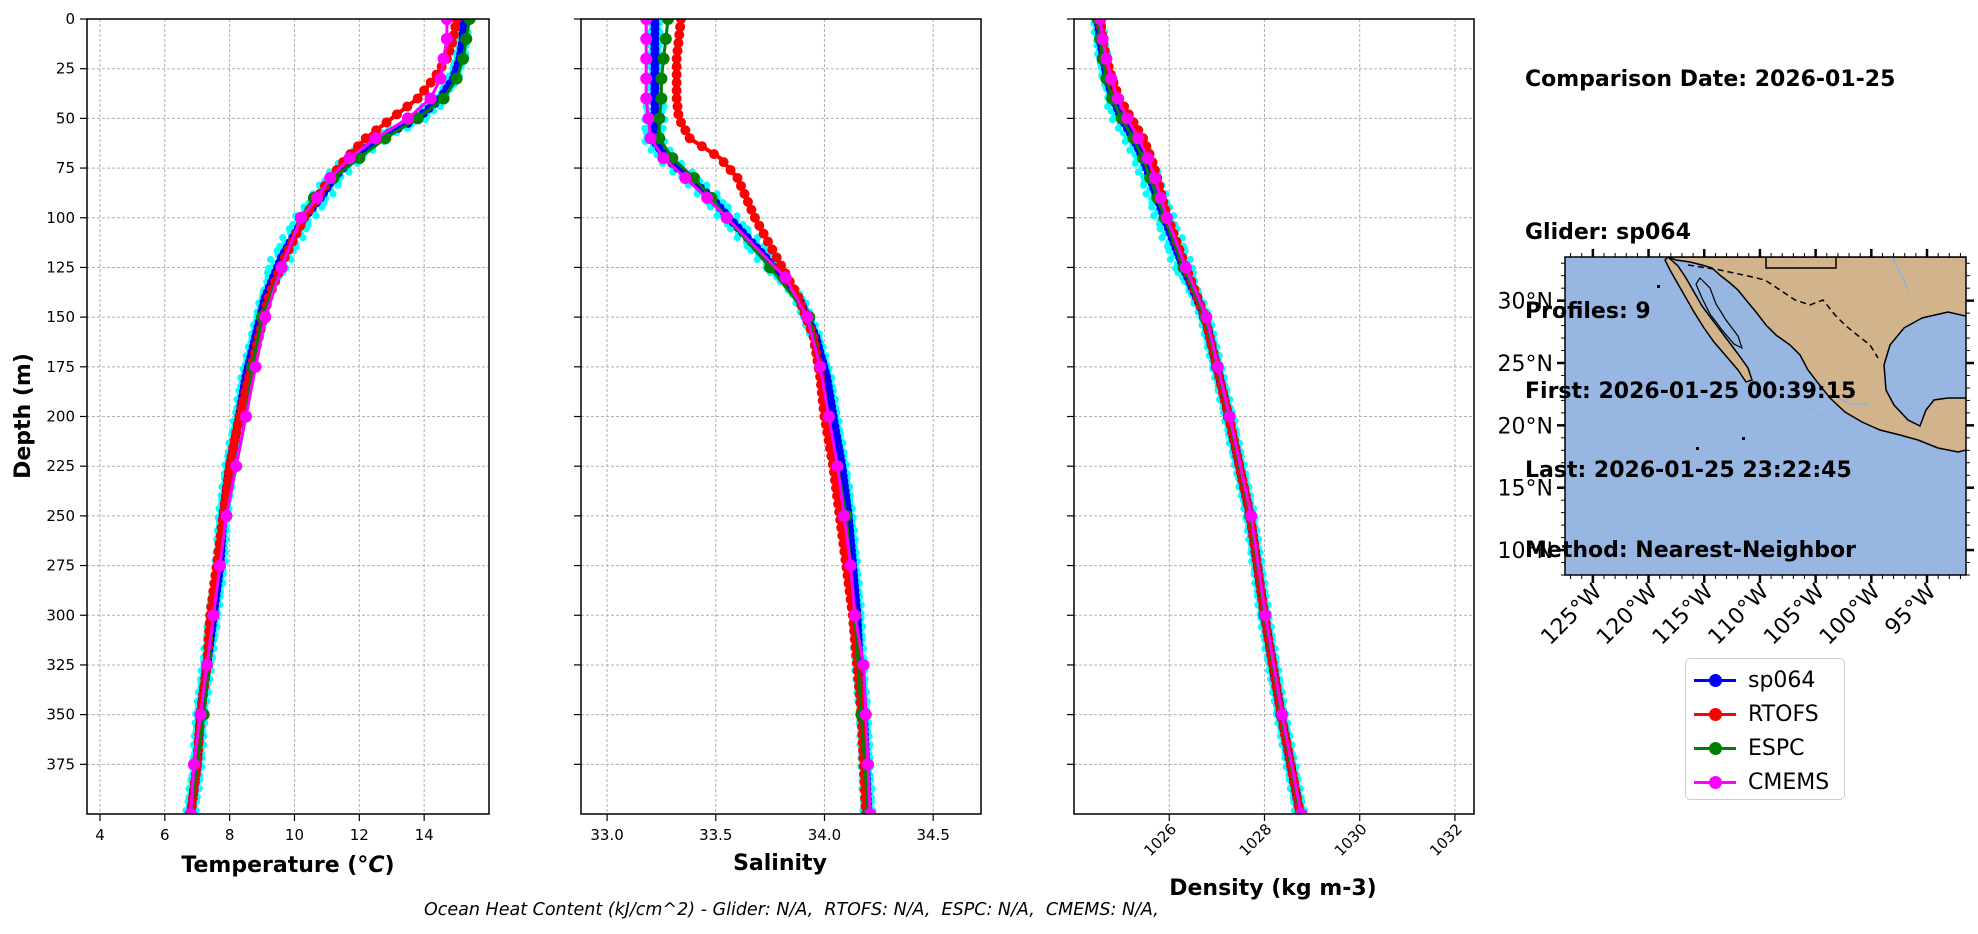 The height and width of the screenshot is (934, 1978). Describe the element at coordinates (1525, 364) in the screenshot. I see `map-lat-label: 25°N` at that location.